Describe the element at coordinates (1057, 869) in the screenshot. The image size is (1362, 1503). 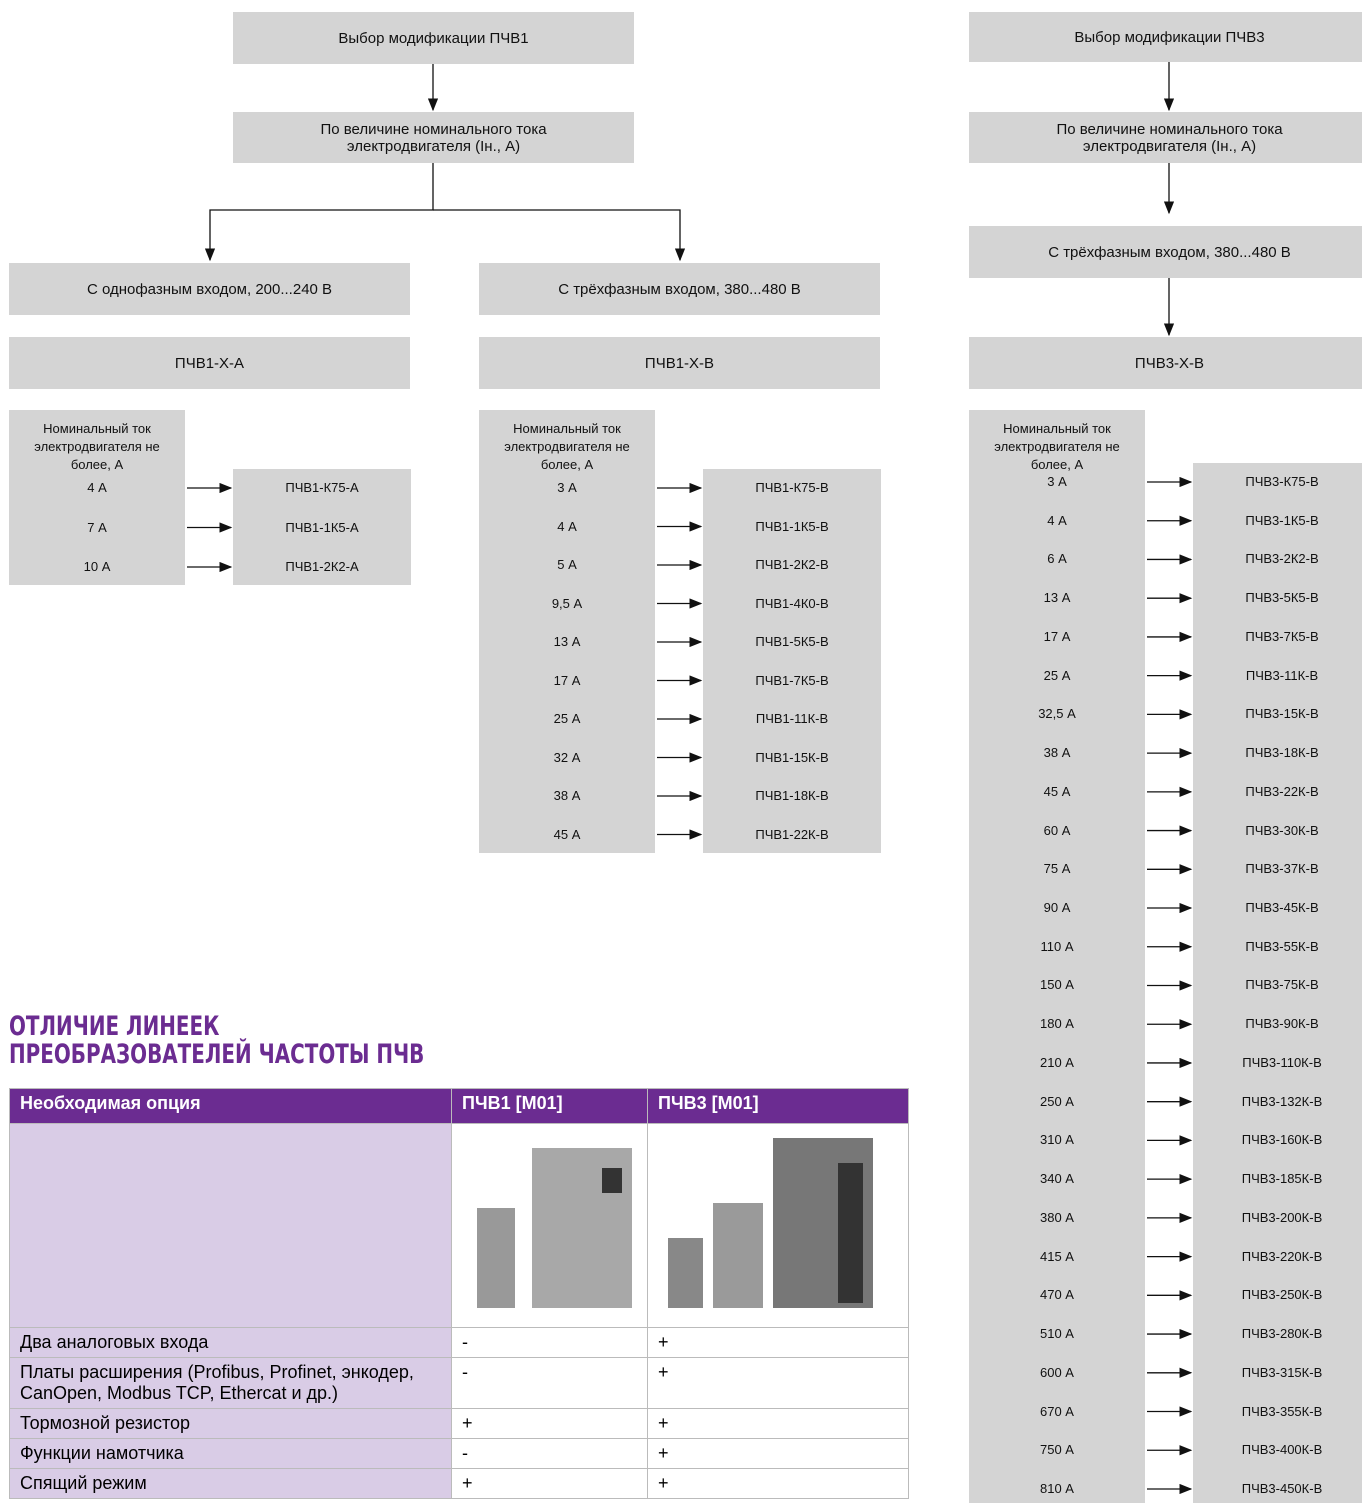
I see `current: 75 А` at that location.